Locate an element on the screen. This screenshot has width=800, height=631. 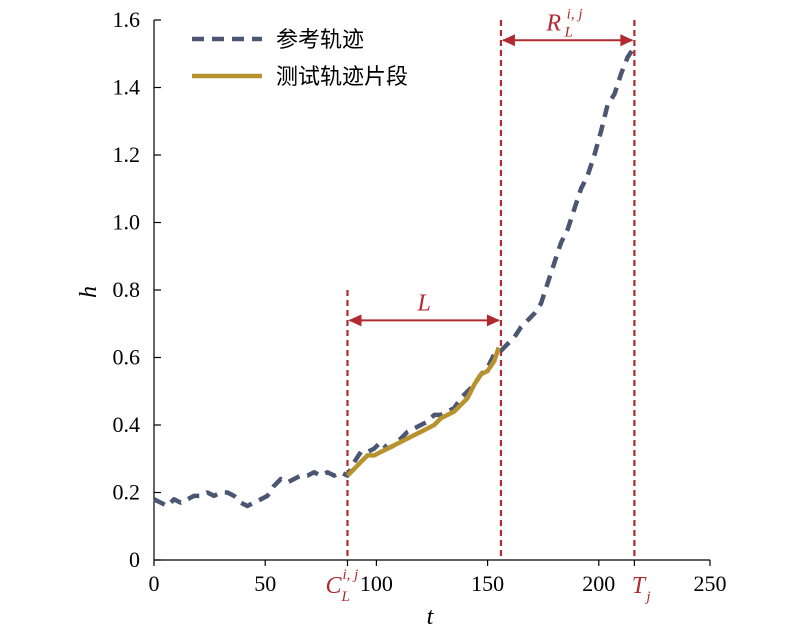
x-tick-label: 100 is located at coordinates (376, 583).